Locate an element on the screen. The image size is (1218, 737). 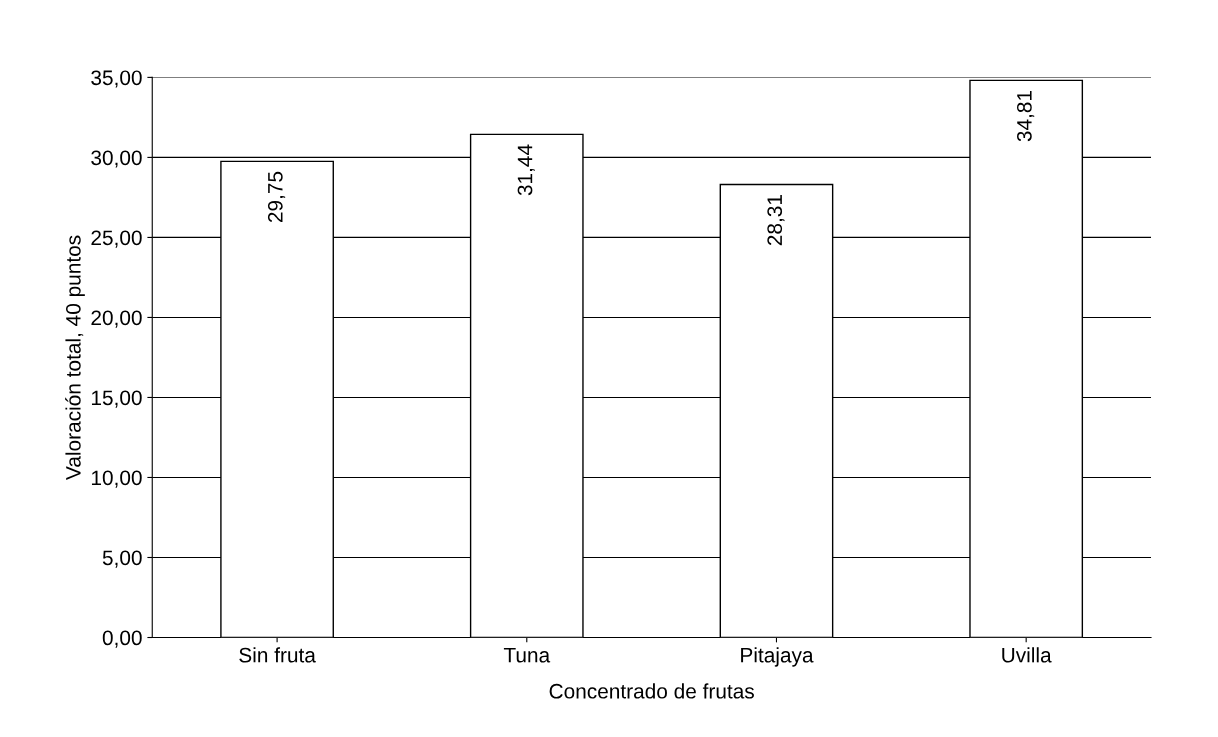
y-axis-title: Valoración total, 40 puntos is located at coordinates (75, 357).